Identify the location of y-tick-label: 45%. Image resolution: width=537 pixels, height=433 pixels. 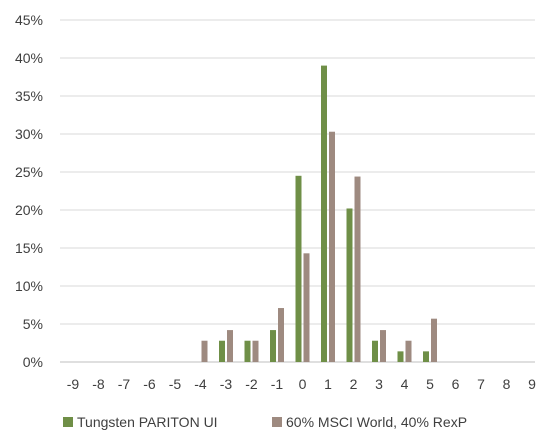
(29, 20).